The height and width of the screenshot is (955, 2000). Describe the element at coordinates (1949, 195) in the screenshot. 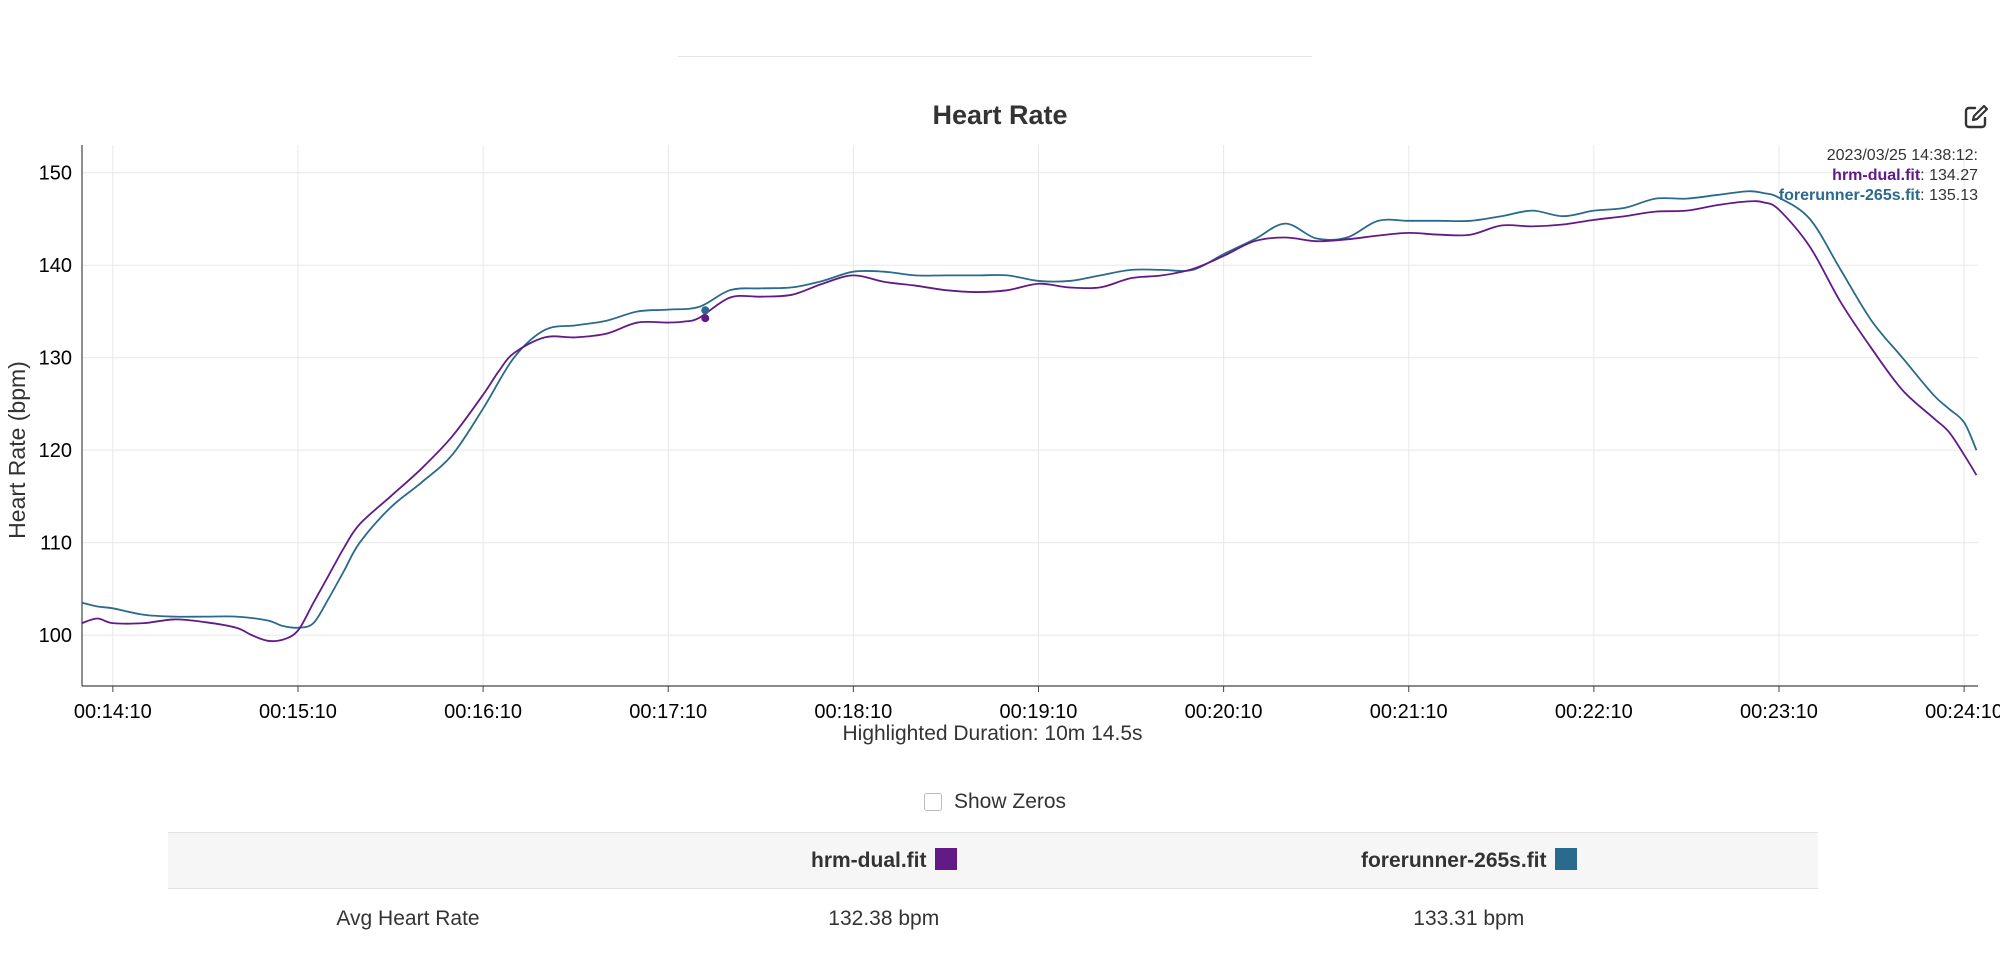

I see `tooltip-series-value: : 135.13` at that location.